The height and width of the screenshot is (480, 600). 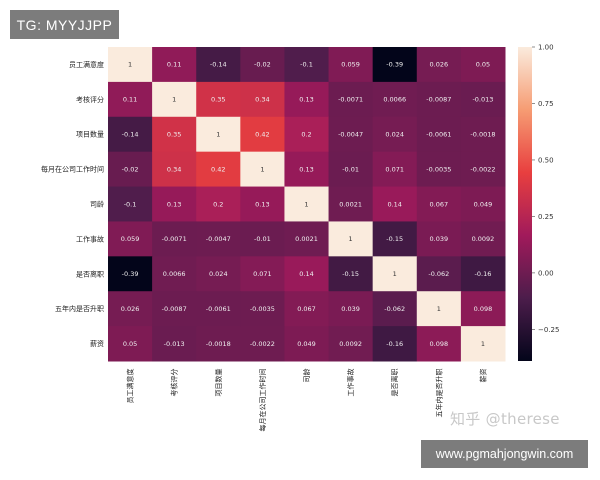 I want to click on cell-value-label: -0.062, so click(x=438, y=274).